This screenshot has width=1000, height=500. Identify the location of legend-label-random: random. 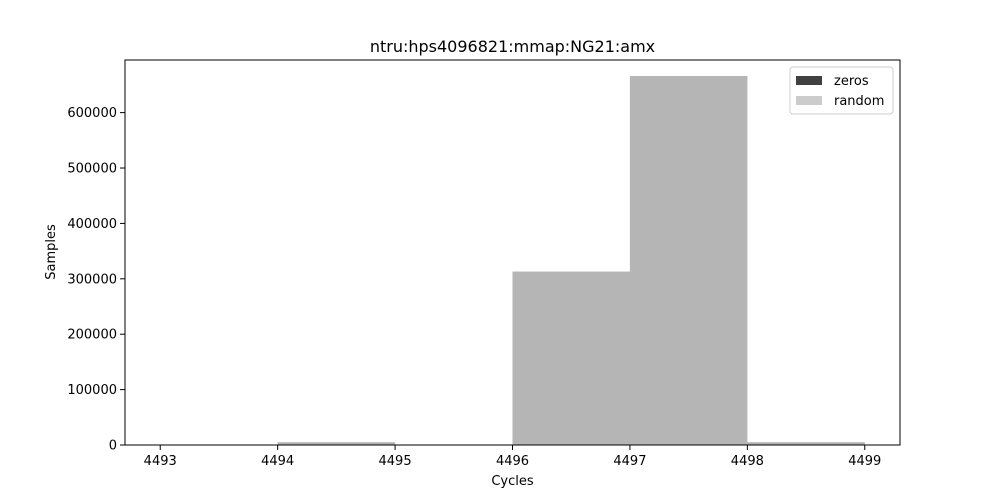
(859, 101).